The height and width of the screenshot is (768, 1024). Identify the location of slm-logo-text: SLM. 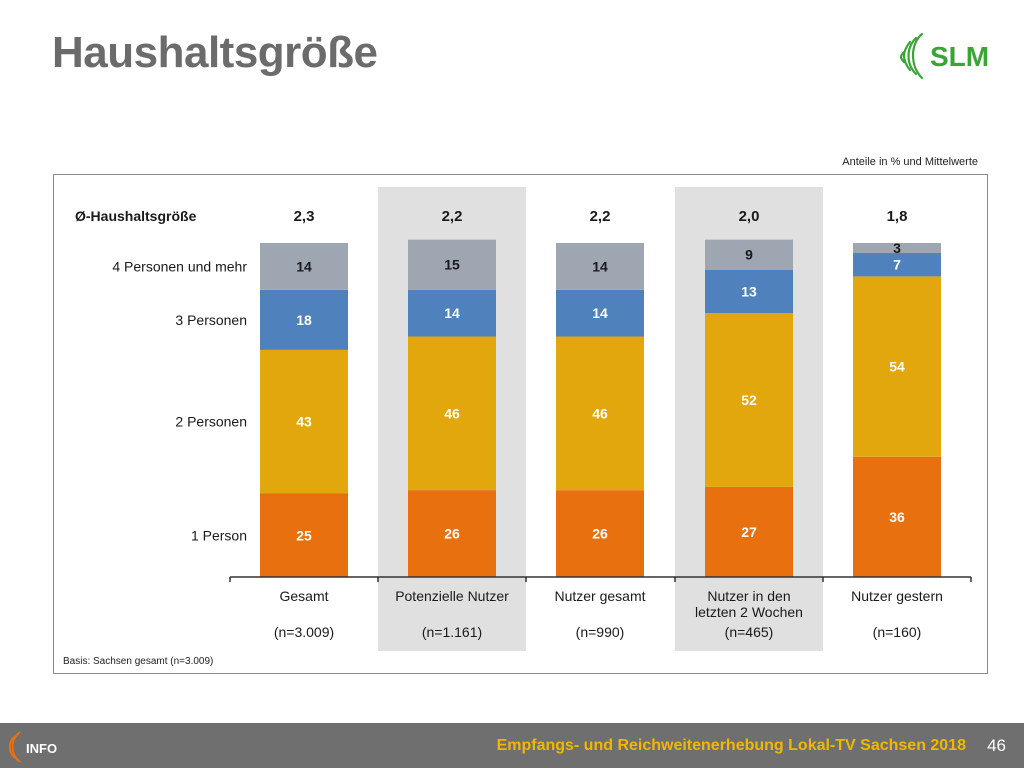
(959, 56).